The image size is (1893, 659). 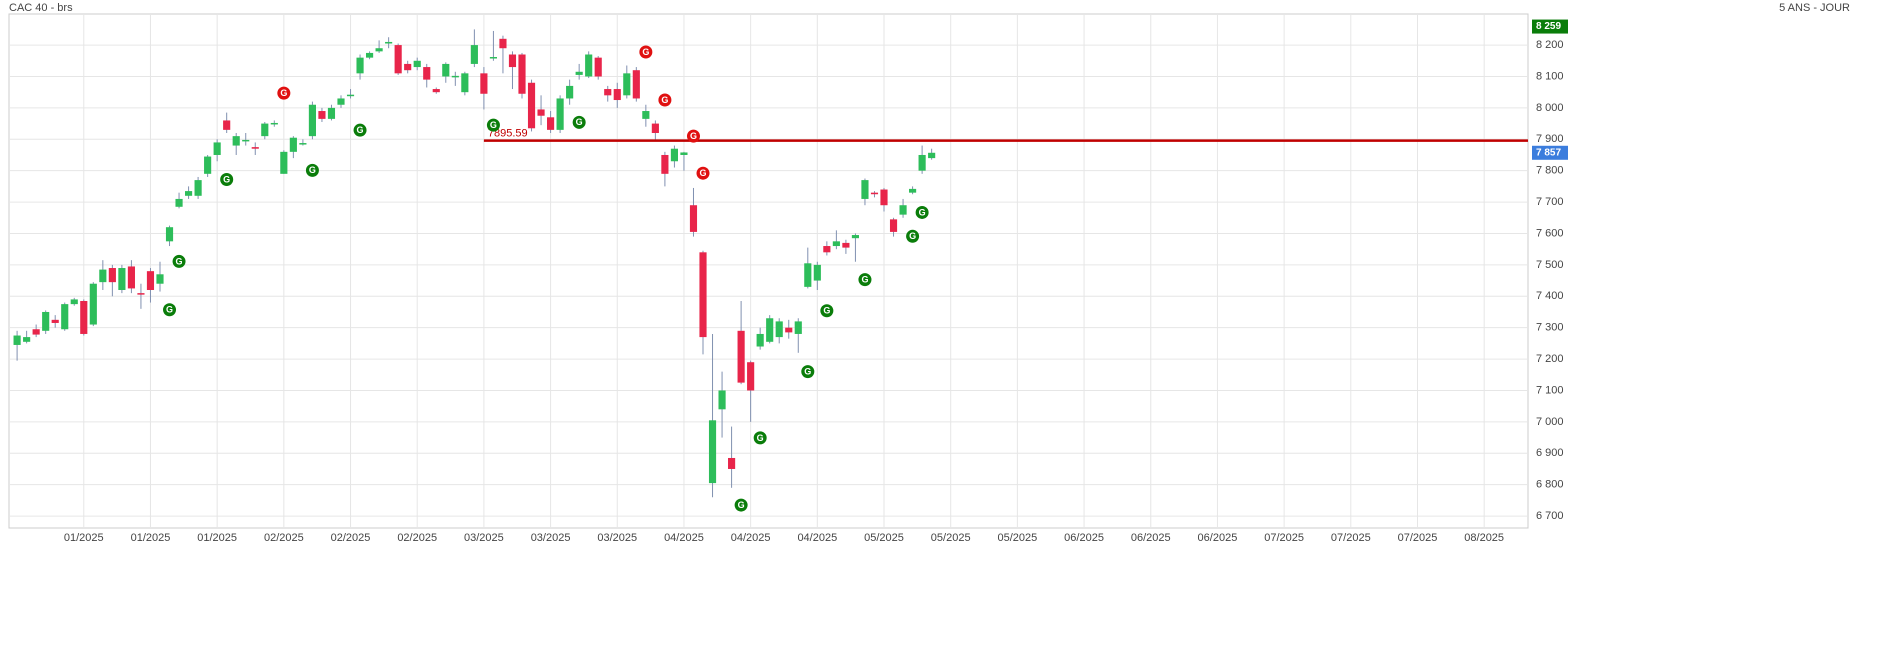 I want to click on y-tick-label: 6 900, so click(x=1550, y=453).